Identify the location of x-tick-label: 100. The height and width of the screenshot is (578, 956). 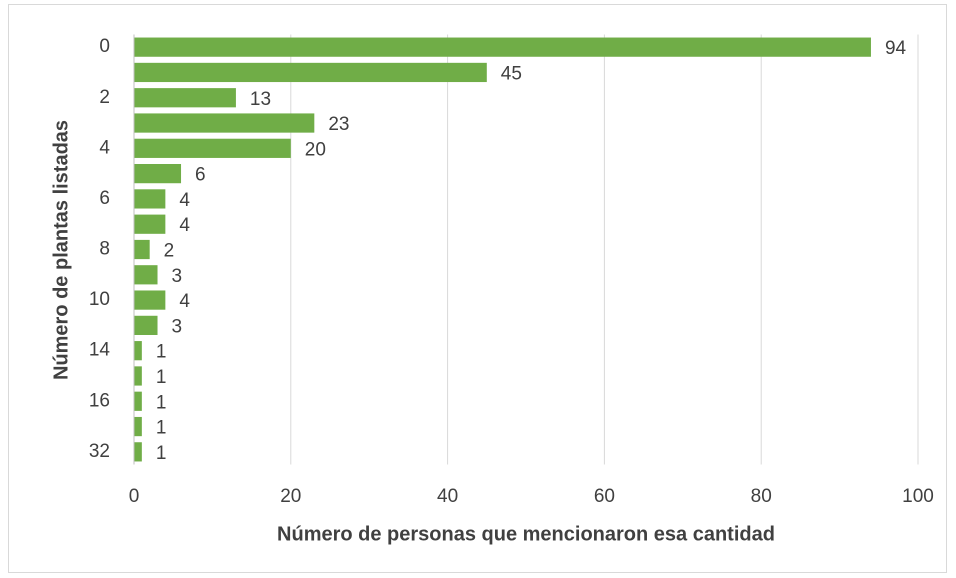
(918, 496).